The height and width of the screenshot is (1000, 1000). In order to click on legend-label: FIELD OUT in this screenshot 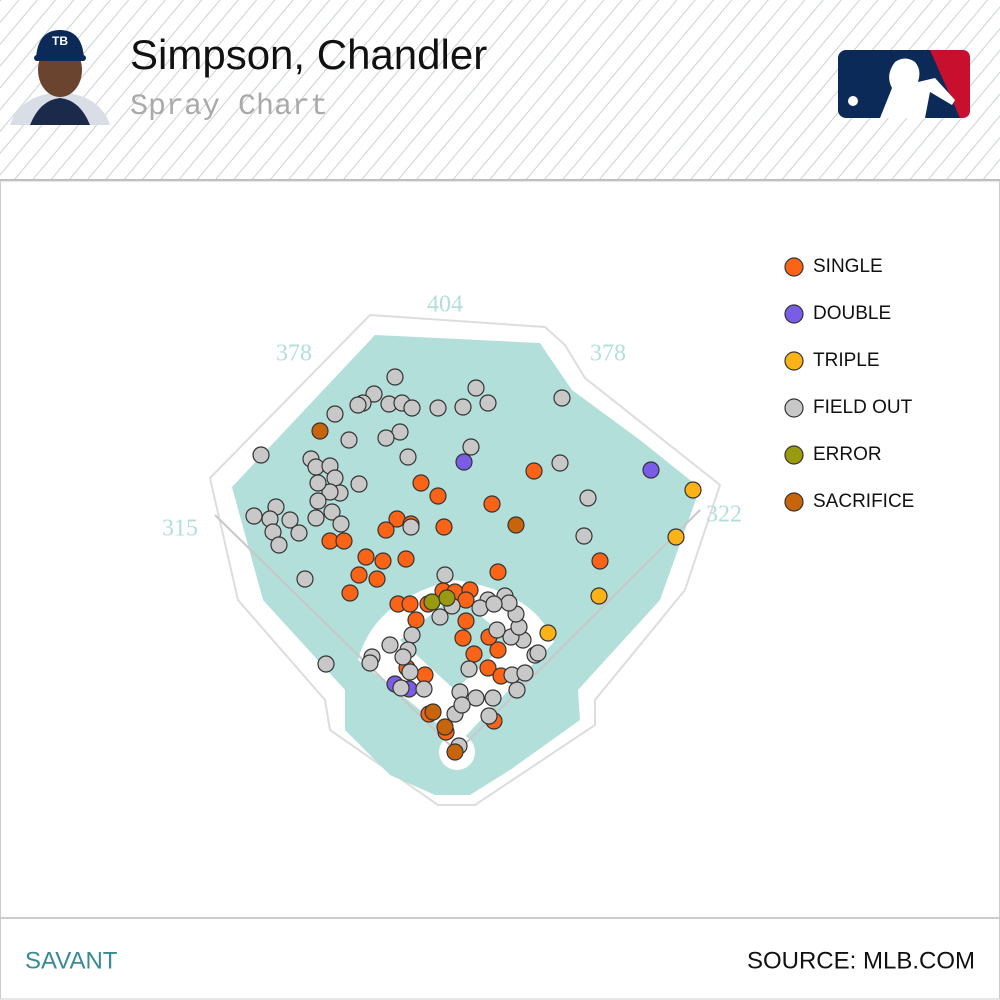, I will do `click(863, 407)`.